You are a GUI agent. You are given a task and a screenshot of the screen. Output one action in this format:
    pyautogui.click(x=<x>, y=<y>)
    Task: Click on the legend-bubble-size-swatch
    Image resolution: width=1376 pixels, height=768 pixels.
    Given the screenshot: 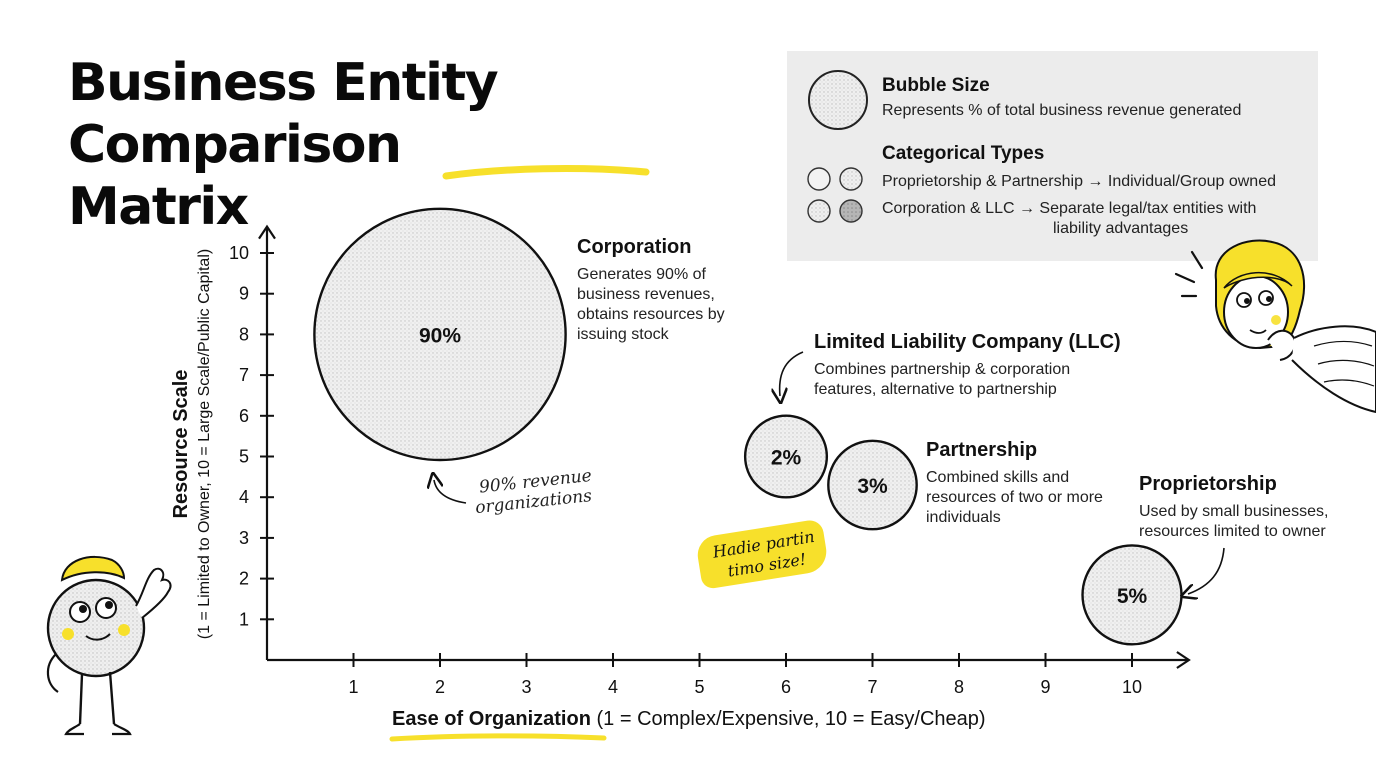 What is the action you would take?
    pyautogui.click(x=838, y=100)
    